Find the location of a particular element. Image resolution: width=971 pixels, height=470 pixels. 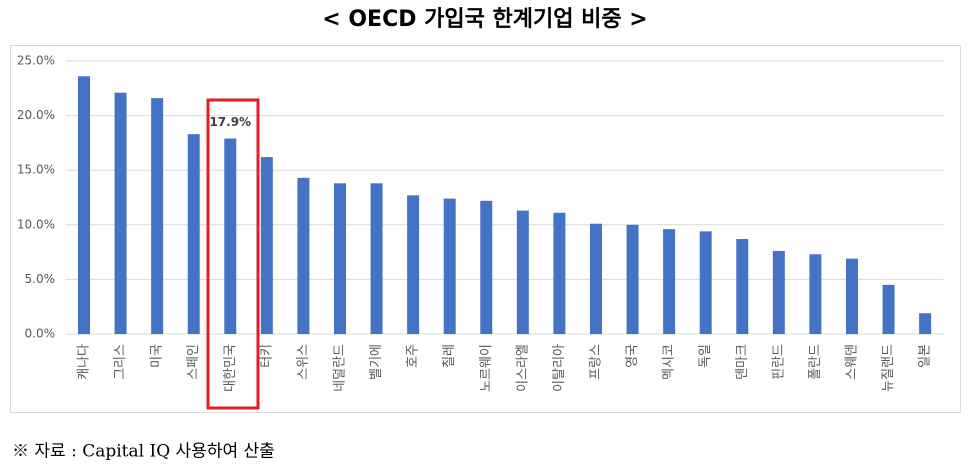

x-tick-label: 스웨덴 is located at coordinates (851, 362).